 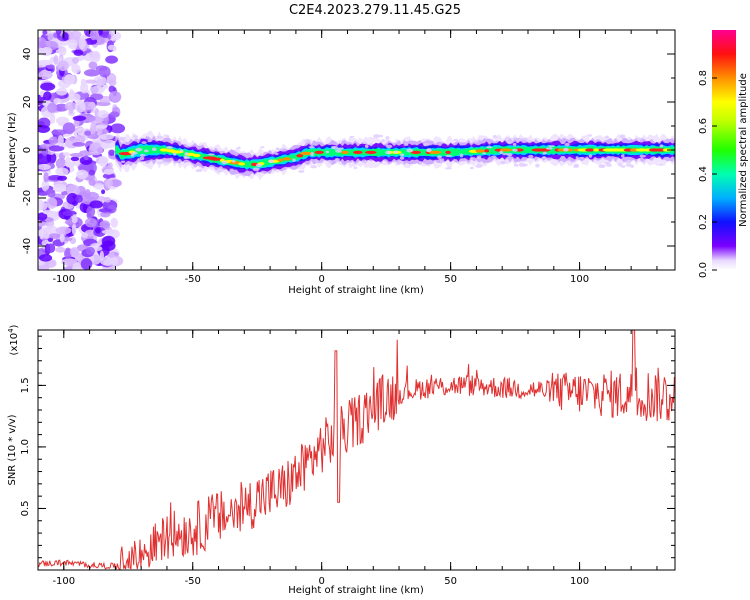 What do you see at coordinates (27, 54) in the screenshot?
I see `y-tick-label: 40` at bounding box center [27, 54].